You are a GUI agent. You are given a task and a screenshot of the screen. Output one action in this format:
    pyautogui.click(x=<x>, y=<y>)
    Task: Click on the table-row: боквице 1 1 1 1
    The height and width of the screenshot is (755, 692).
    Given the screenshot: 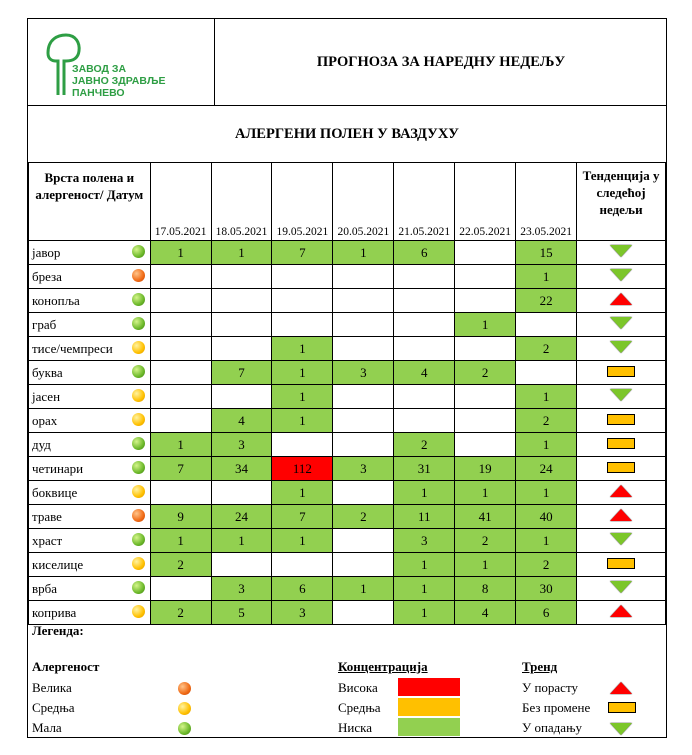 What is the action you would take?
    pyautogui.click(x=347, y=492)
    